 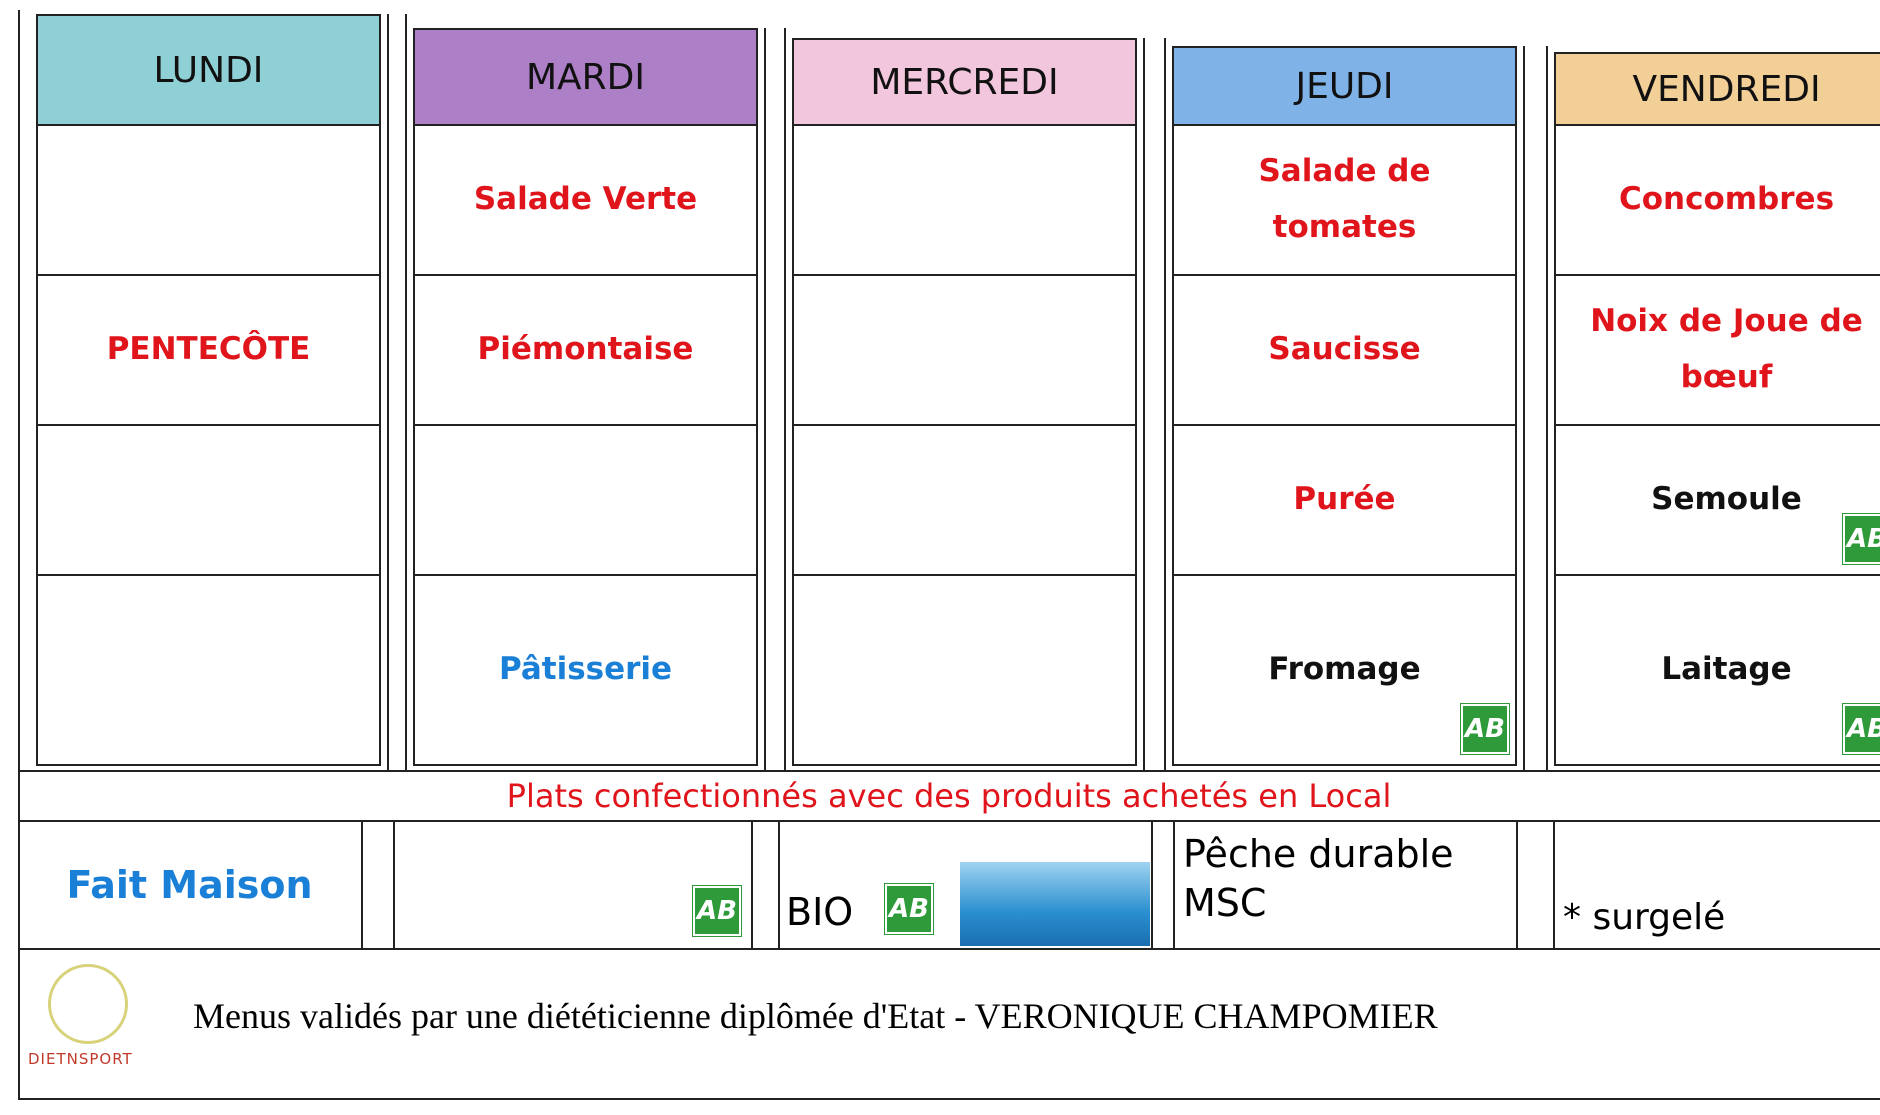 I want to click on day-header: JEUDI, so click(x=1344, y=86).